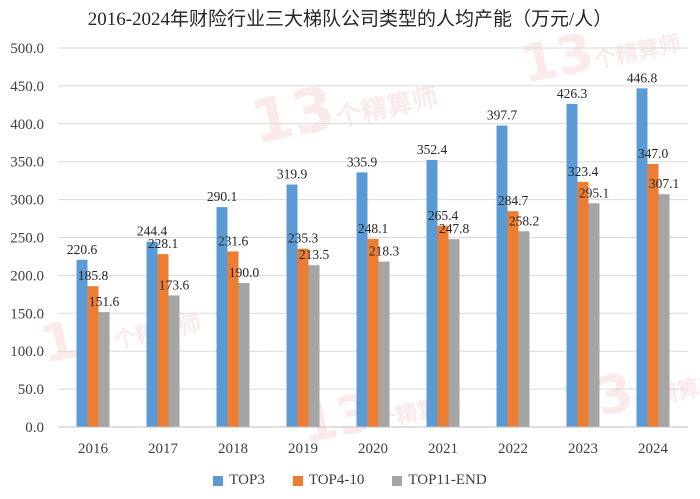 This screenshot has width=700, height=499. What do you see at coordinates (27, 239) in the screenshot?
I see `y-tick-label: 250.0` at bounding box center [27, 239].